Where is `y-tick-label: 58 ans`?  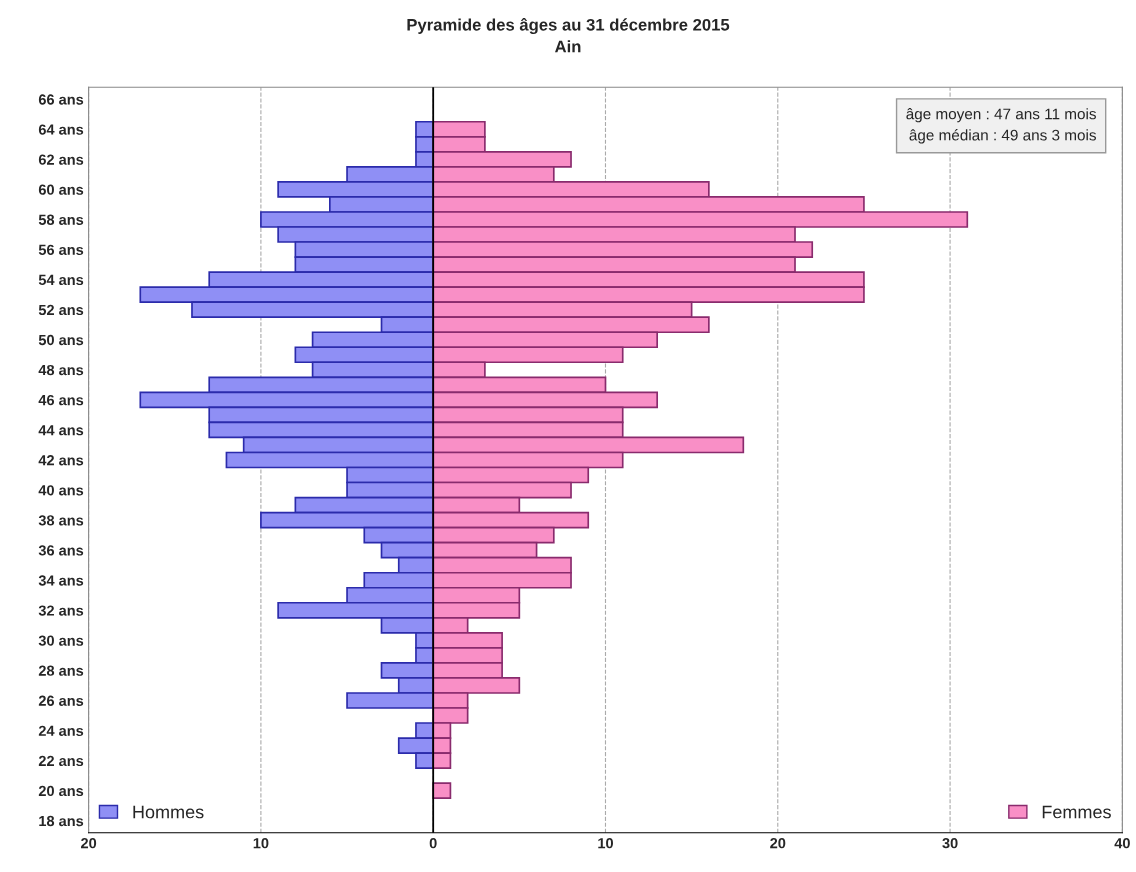
y-tick-label: 58 ans is located at coordinates (61, 219).